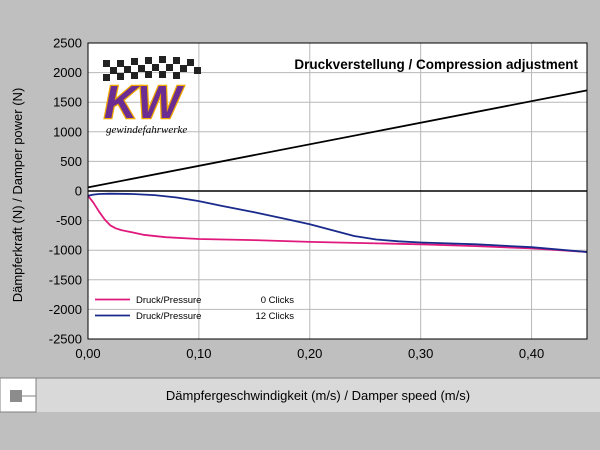 This screenshot has width=600, height=450. What do you see at coordinates (67, 43) in the screenshot?
I see `y-tick-label: 2500` at bounding box center [67, 43].